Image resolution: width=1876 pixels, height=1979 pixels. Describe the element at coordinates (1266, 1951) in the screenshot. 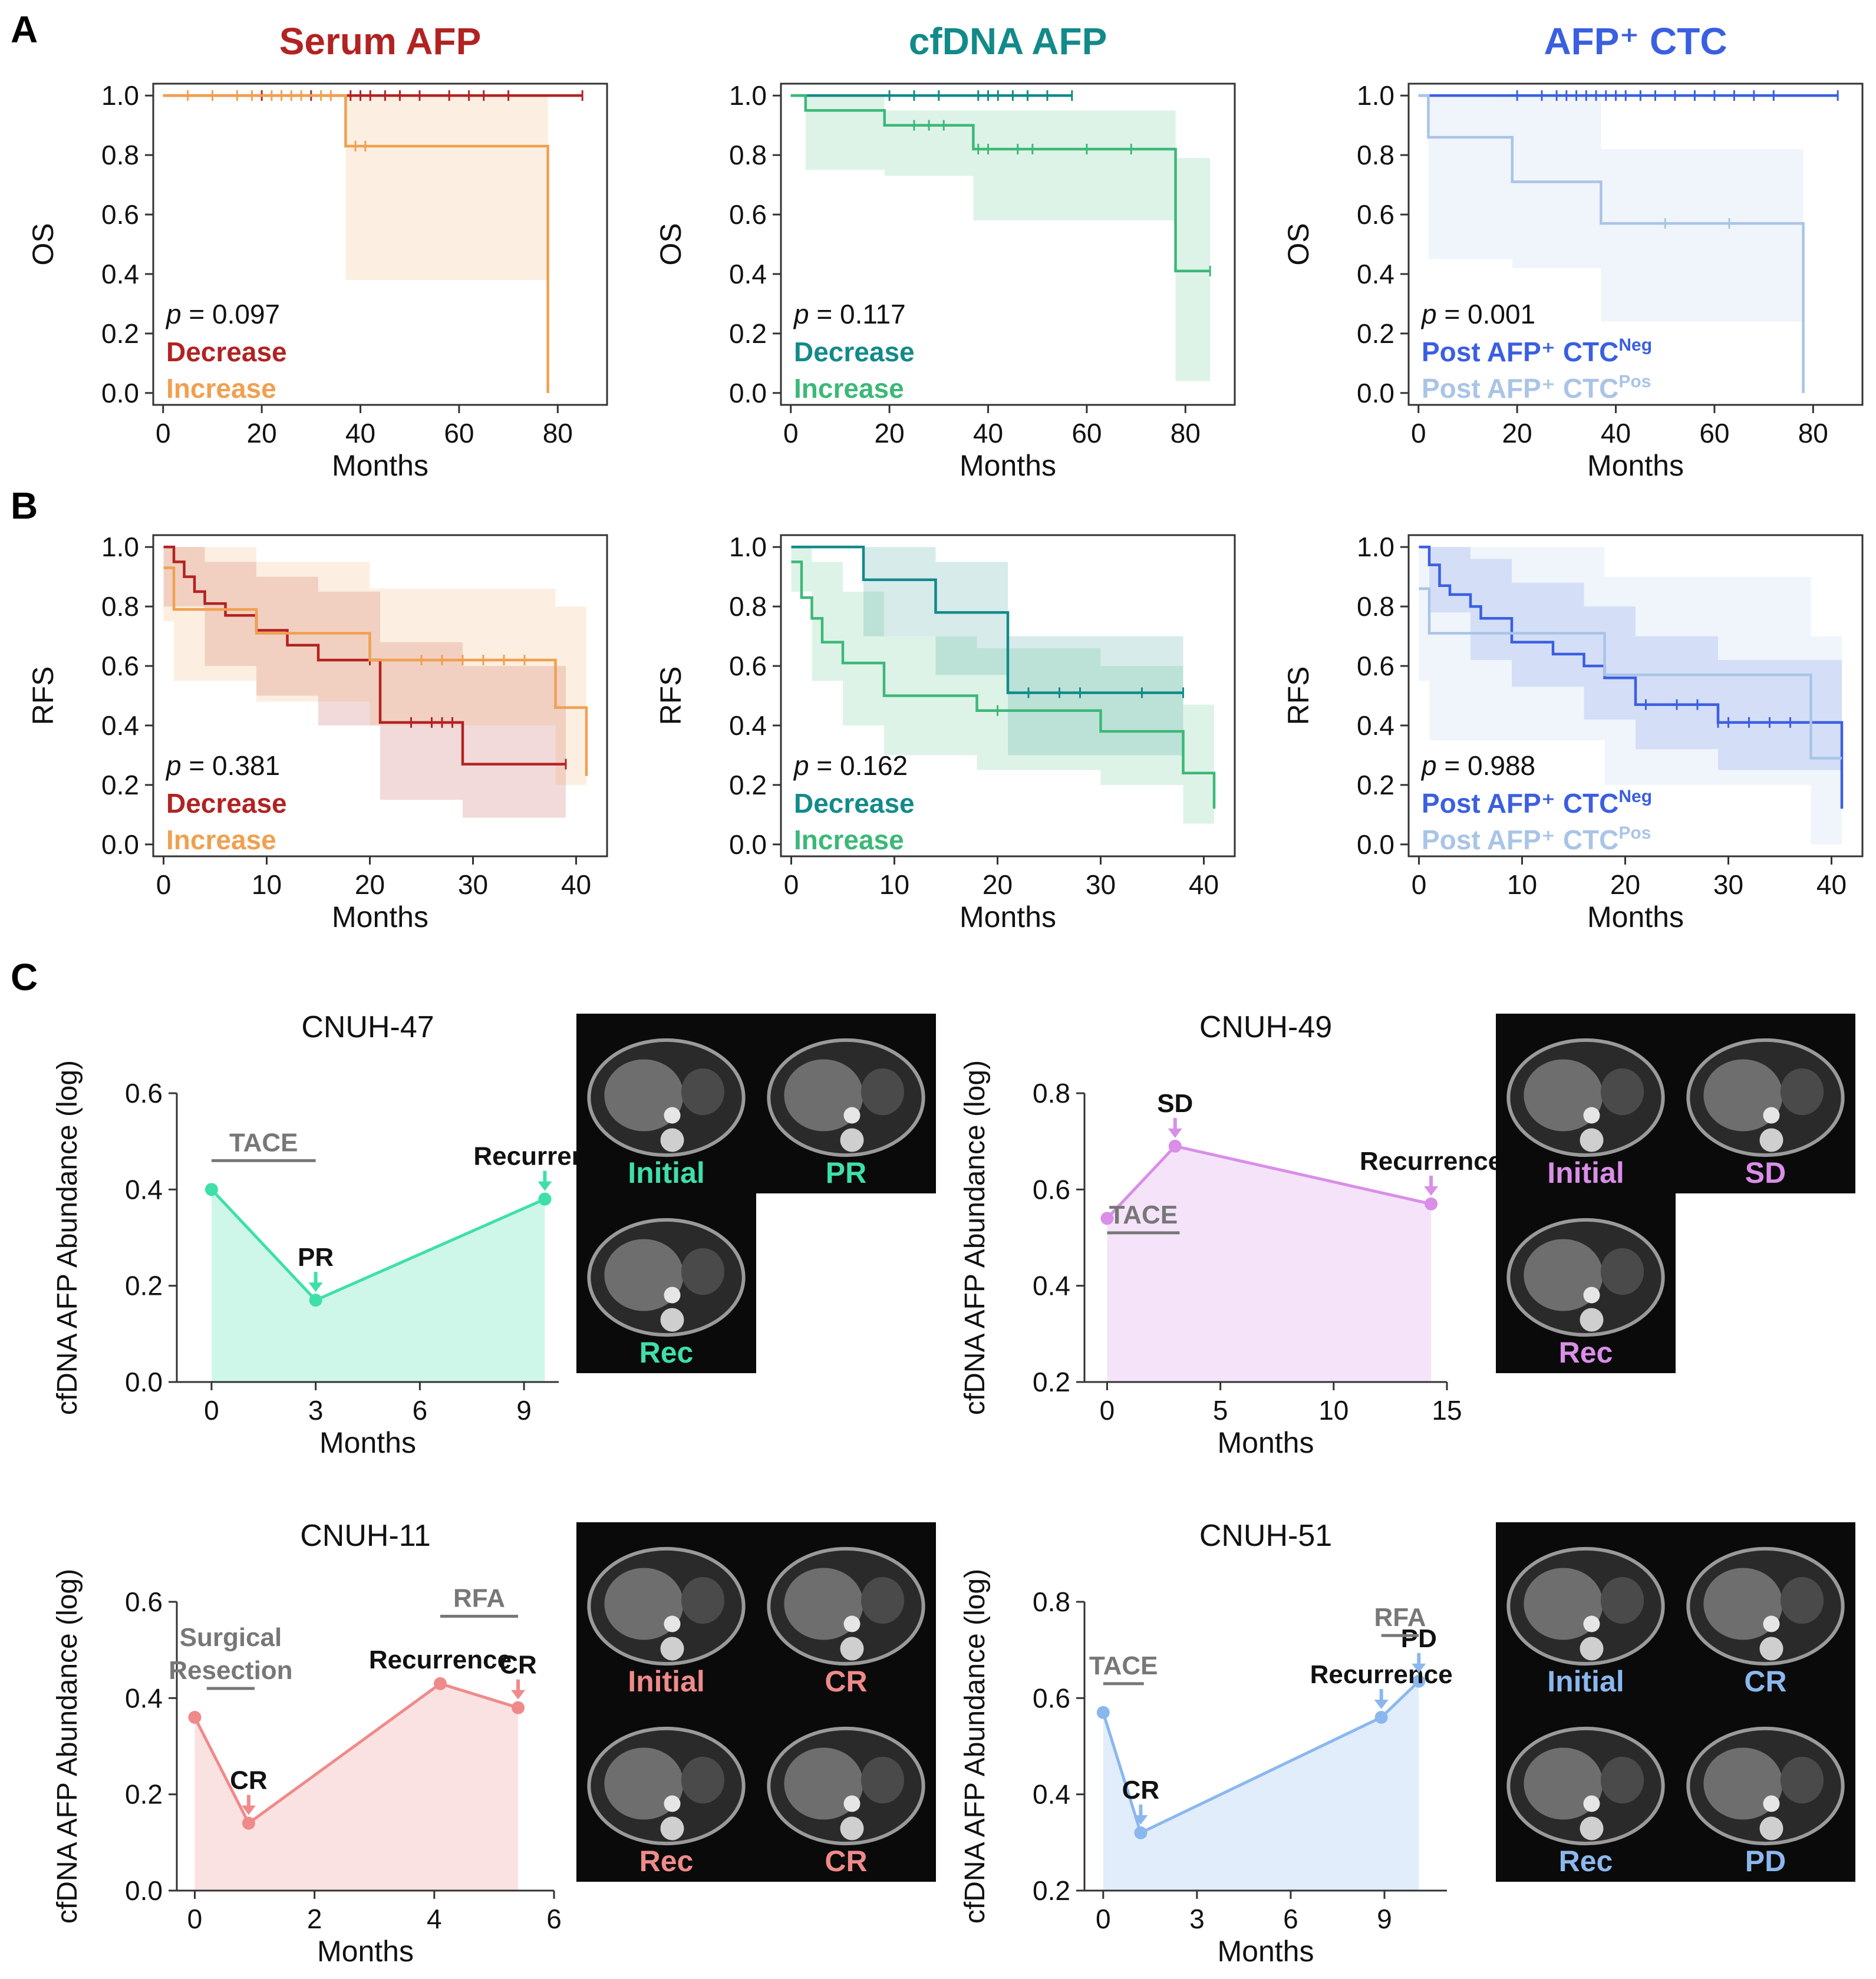

I see `x-axis-label: Months` at that location.